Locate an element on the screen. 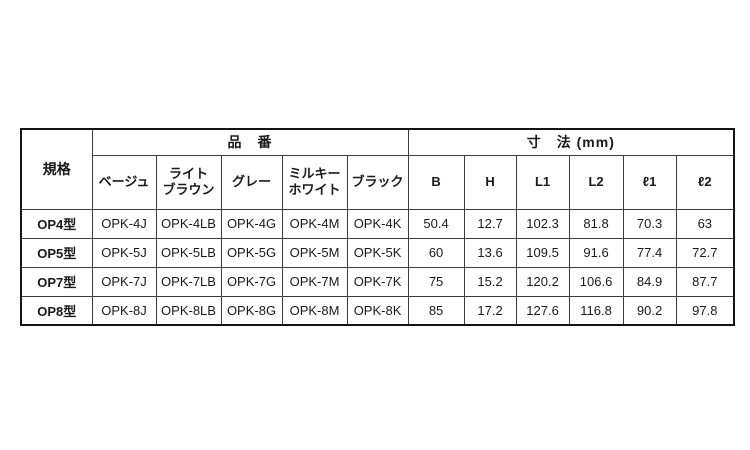  spec-cell: OP7型 is located at coordinates (56, 281).